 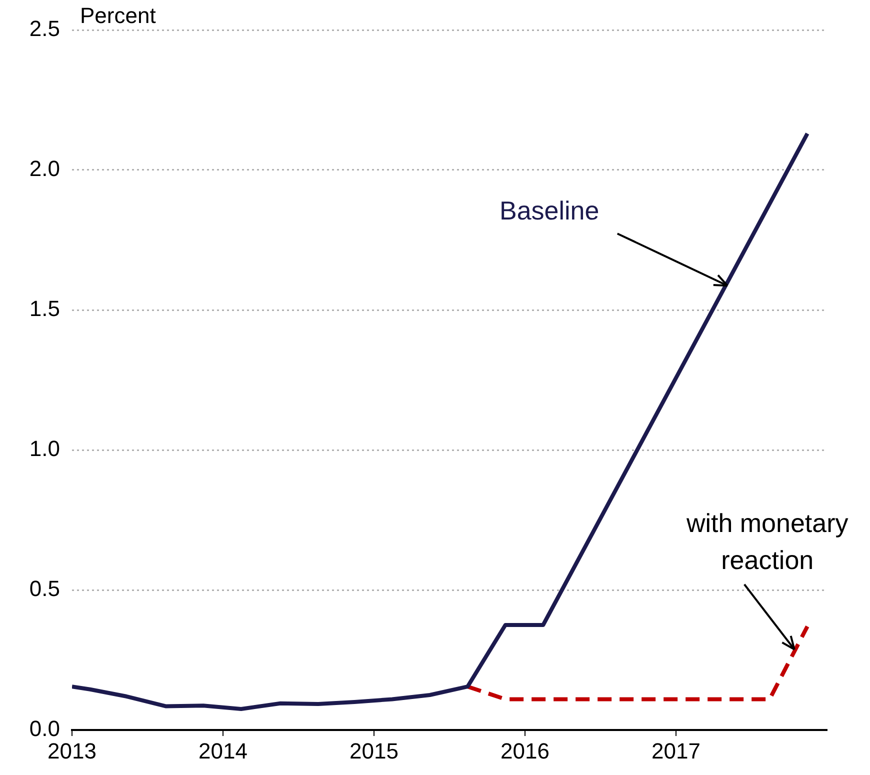 What do you see at coordinates (44, 29) in the screenshot?
I see `y-tick-label: 2.5` at bounding box center [44, 29].